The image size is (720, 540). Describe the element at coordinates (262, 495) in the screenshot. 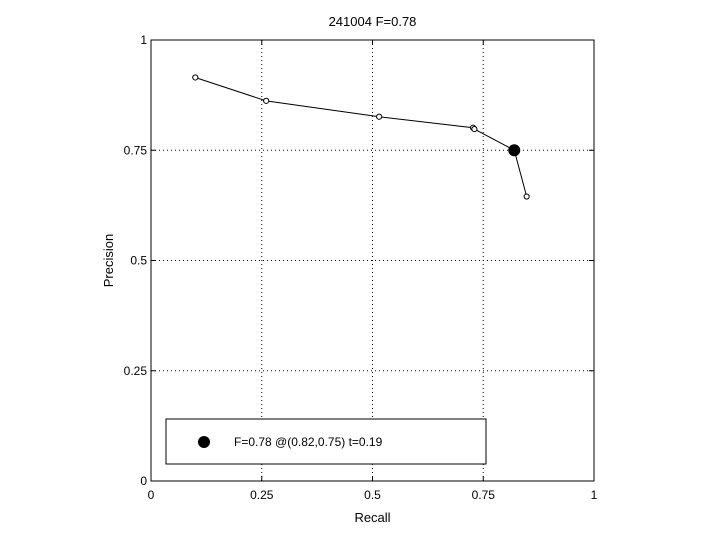

I see `x-tick-label: 0.25` at that location.